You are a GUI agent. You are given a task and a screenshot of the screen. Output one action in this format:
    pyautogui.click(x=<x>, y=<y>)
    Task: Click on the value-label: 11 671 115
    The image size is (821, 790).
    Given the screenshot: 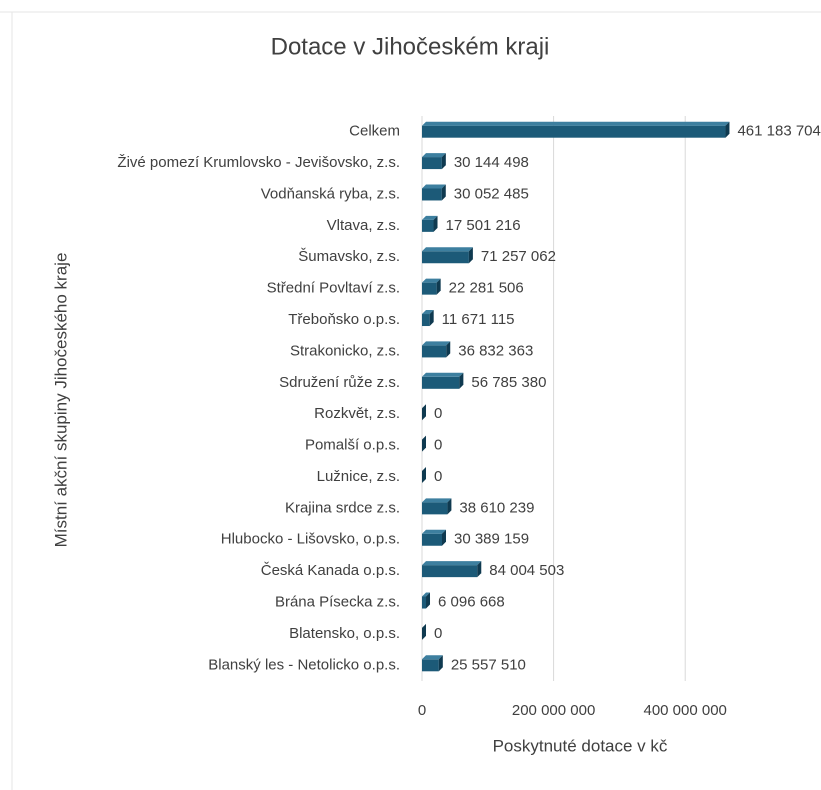 What is the action you would take?
    pyautogui.click(x=478, y=319)
    